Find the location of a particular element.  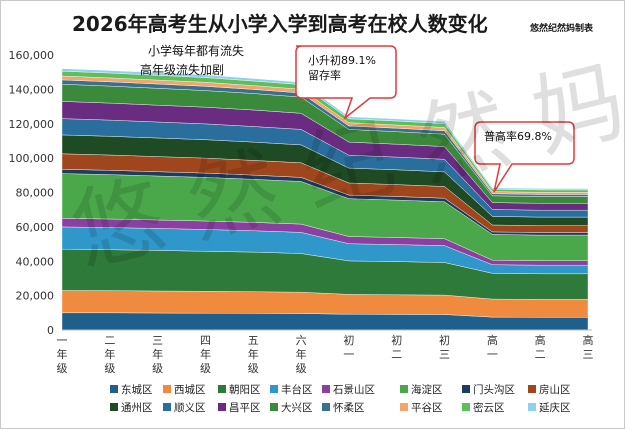

y-tick-label: 120,000 is located at coordinates (32, 124).